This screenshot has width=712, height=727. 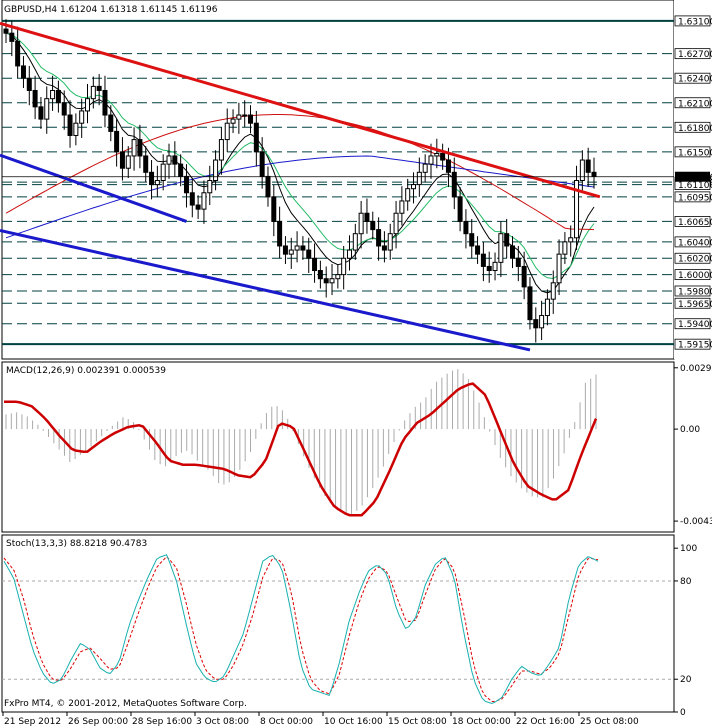 I want to click on price-level-label: 1.61800, so click(x=695, y=129).